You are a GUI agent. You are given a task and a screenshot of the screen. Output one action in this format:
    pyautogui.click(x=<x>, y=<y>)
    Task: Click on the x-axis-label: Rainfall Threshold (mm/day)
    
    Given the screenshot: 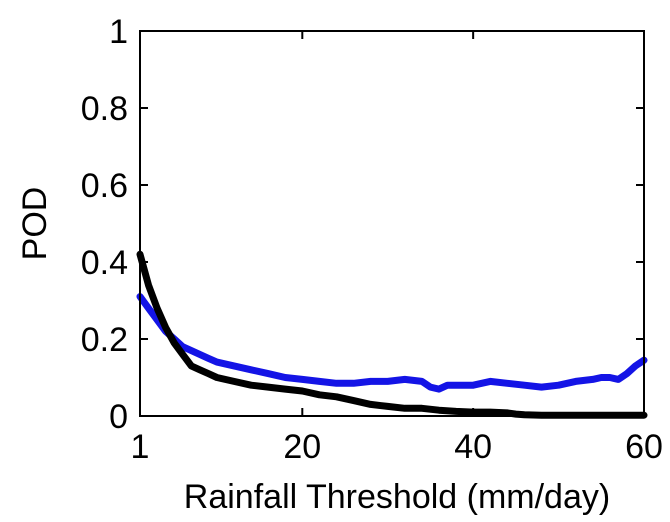 What is the action you would take?
    pyautogui.click(x=397, y=497)
    